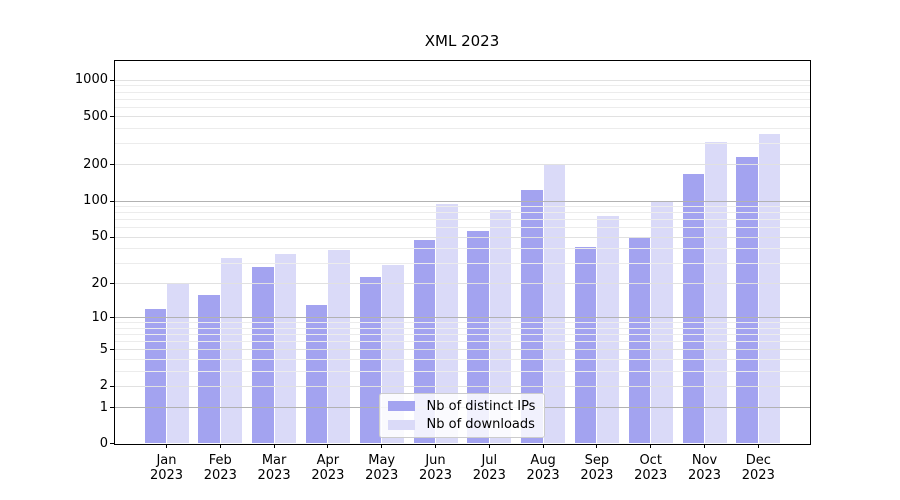  Describe the element at coordinates (285, 348) in the screenshot. I see `bar-mar-downloads` at that location.